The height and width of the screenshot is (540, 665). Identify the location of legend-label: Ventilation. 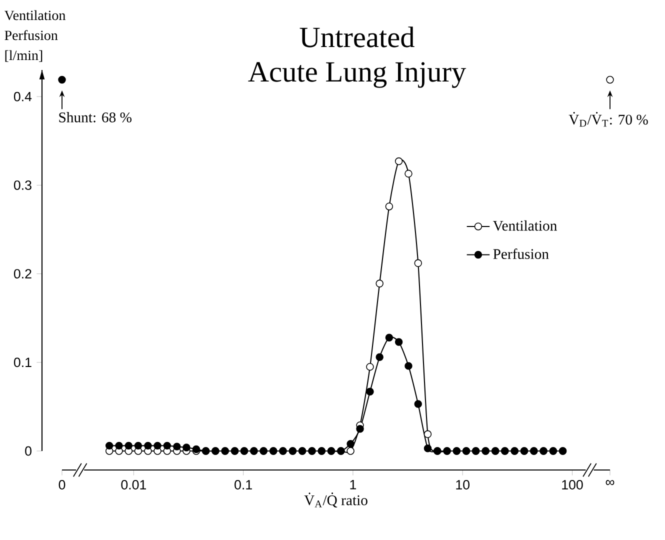
(524, 225).